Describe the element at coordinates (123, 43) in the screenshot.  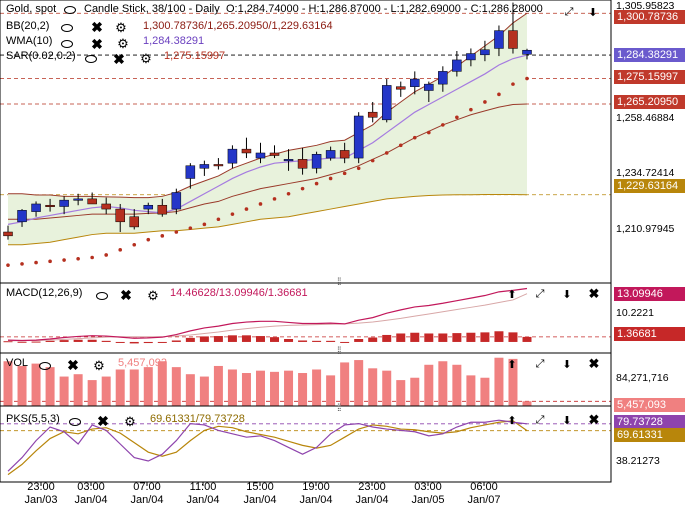
I see `wma-gear-icon: ⚙` at that location.